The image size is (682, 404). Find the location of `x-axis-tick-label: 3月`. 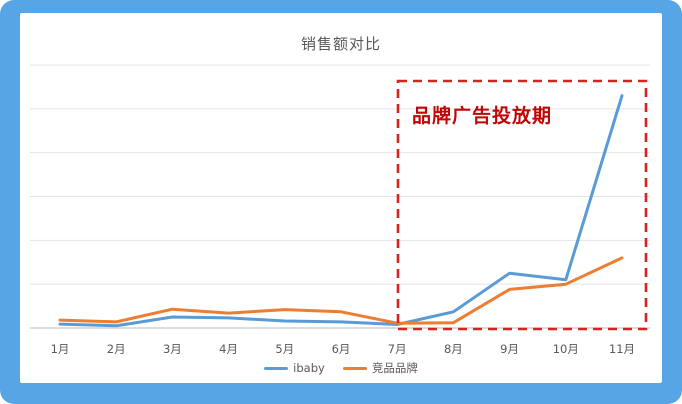

x-axis-tick-label: 3月 is located at coordinates (172, 349).